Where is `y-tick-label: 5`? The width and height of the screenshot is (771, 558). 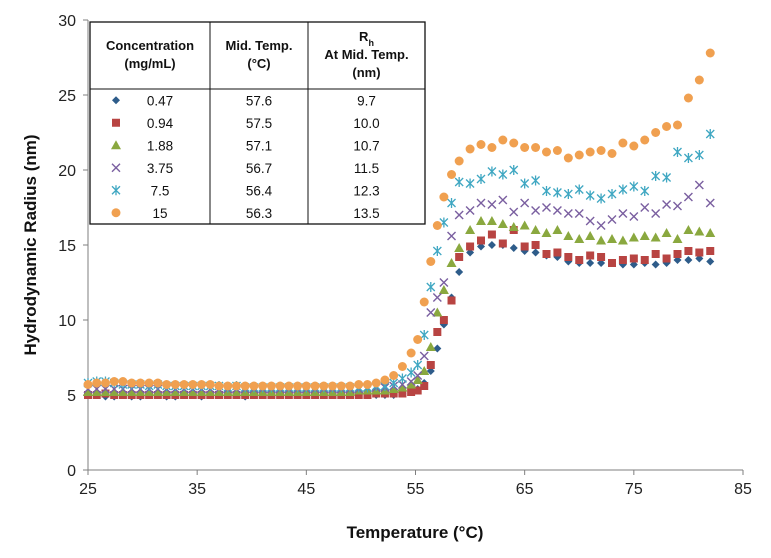
y-tick-label: 5 is located at coordinates (71, 396).